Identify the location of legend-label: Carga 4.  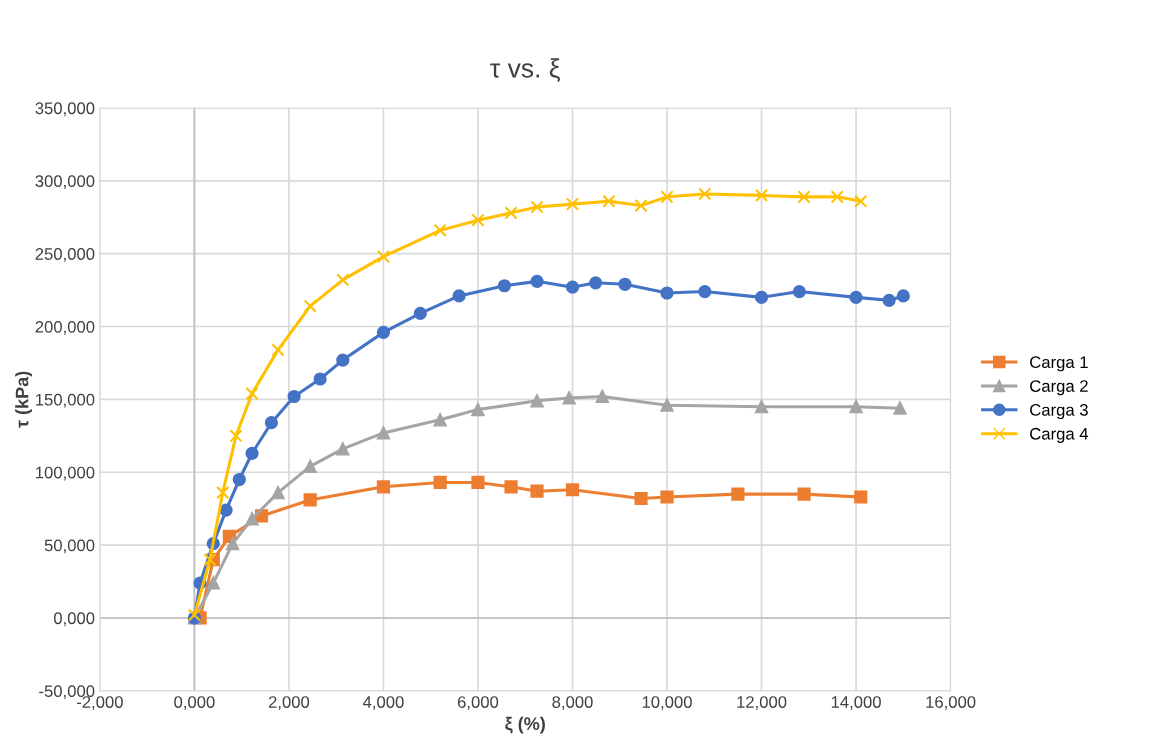
(1059, 435).